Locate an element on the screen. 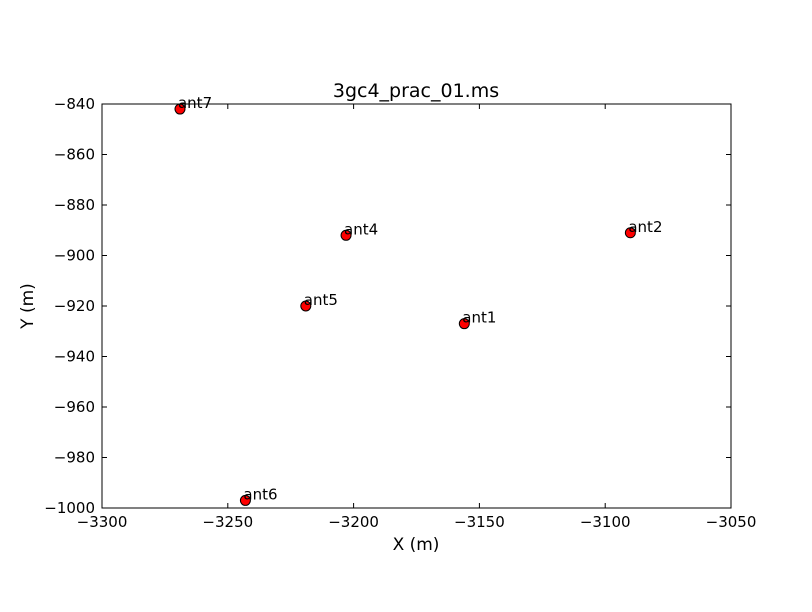  y-tick-label: −920 is located at coordinates (74, 306).